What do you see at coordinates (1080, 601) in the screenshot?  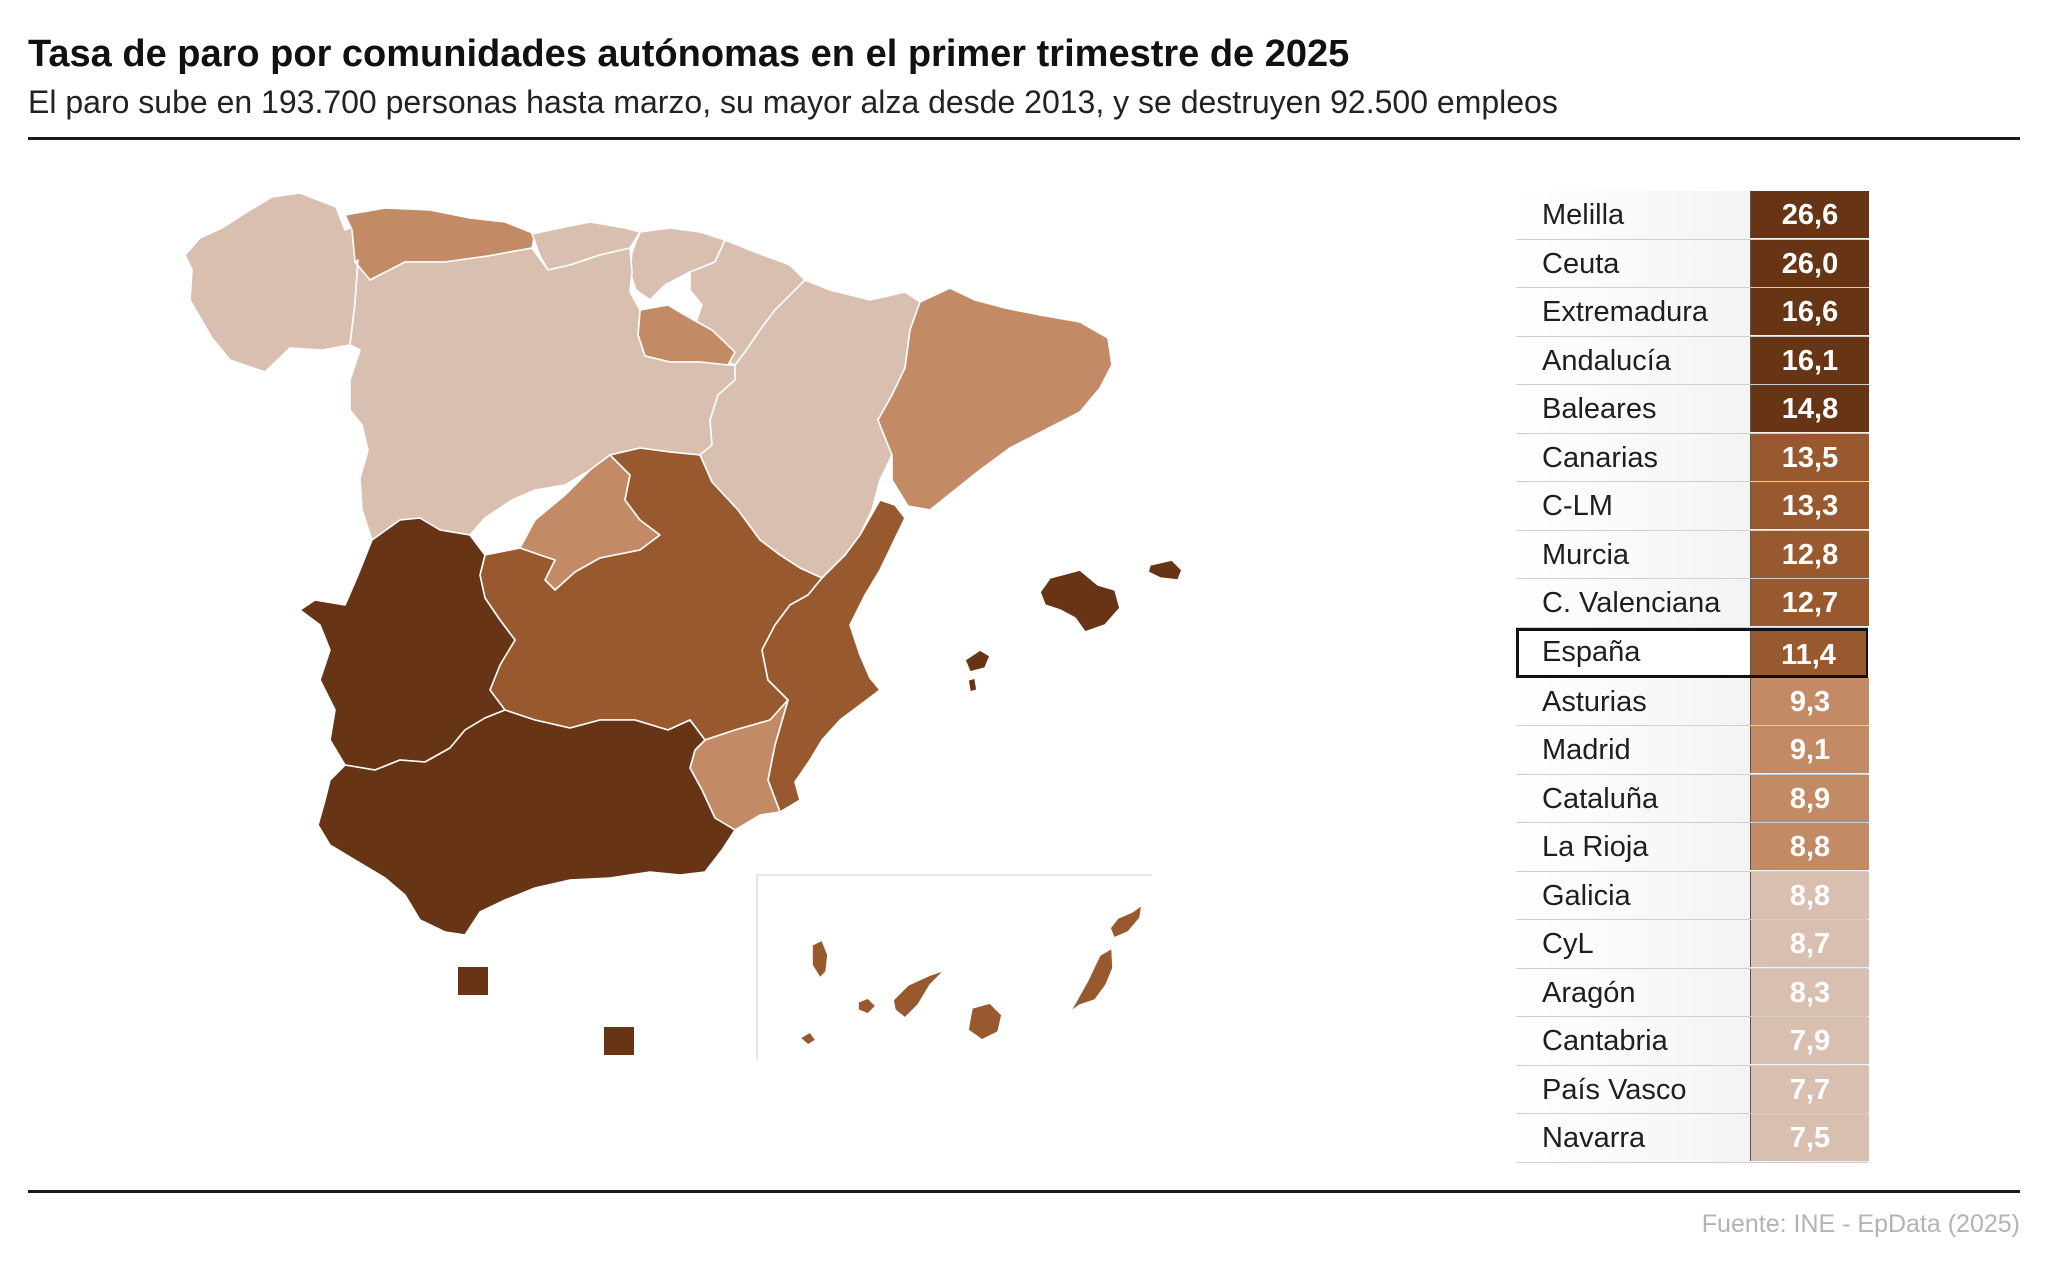 I see `region-baleares-mallorca` at bounding box center [1080, 601].